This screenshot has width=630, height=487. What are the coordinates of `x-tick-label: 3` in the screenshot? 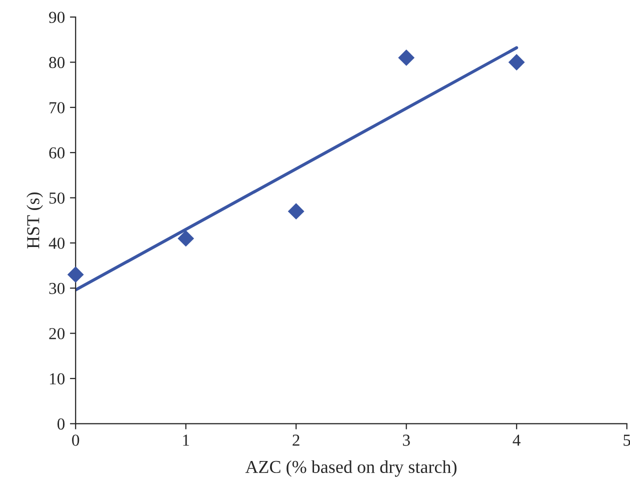 It's located at (406, 440).